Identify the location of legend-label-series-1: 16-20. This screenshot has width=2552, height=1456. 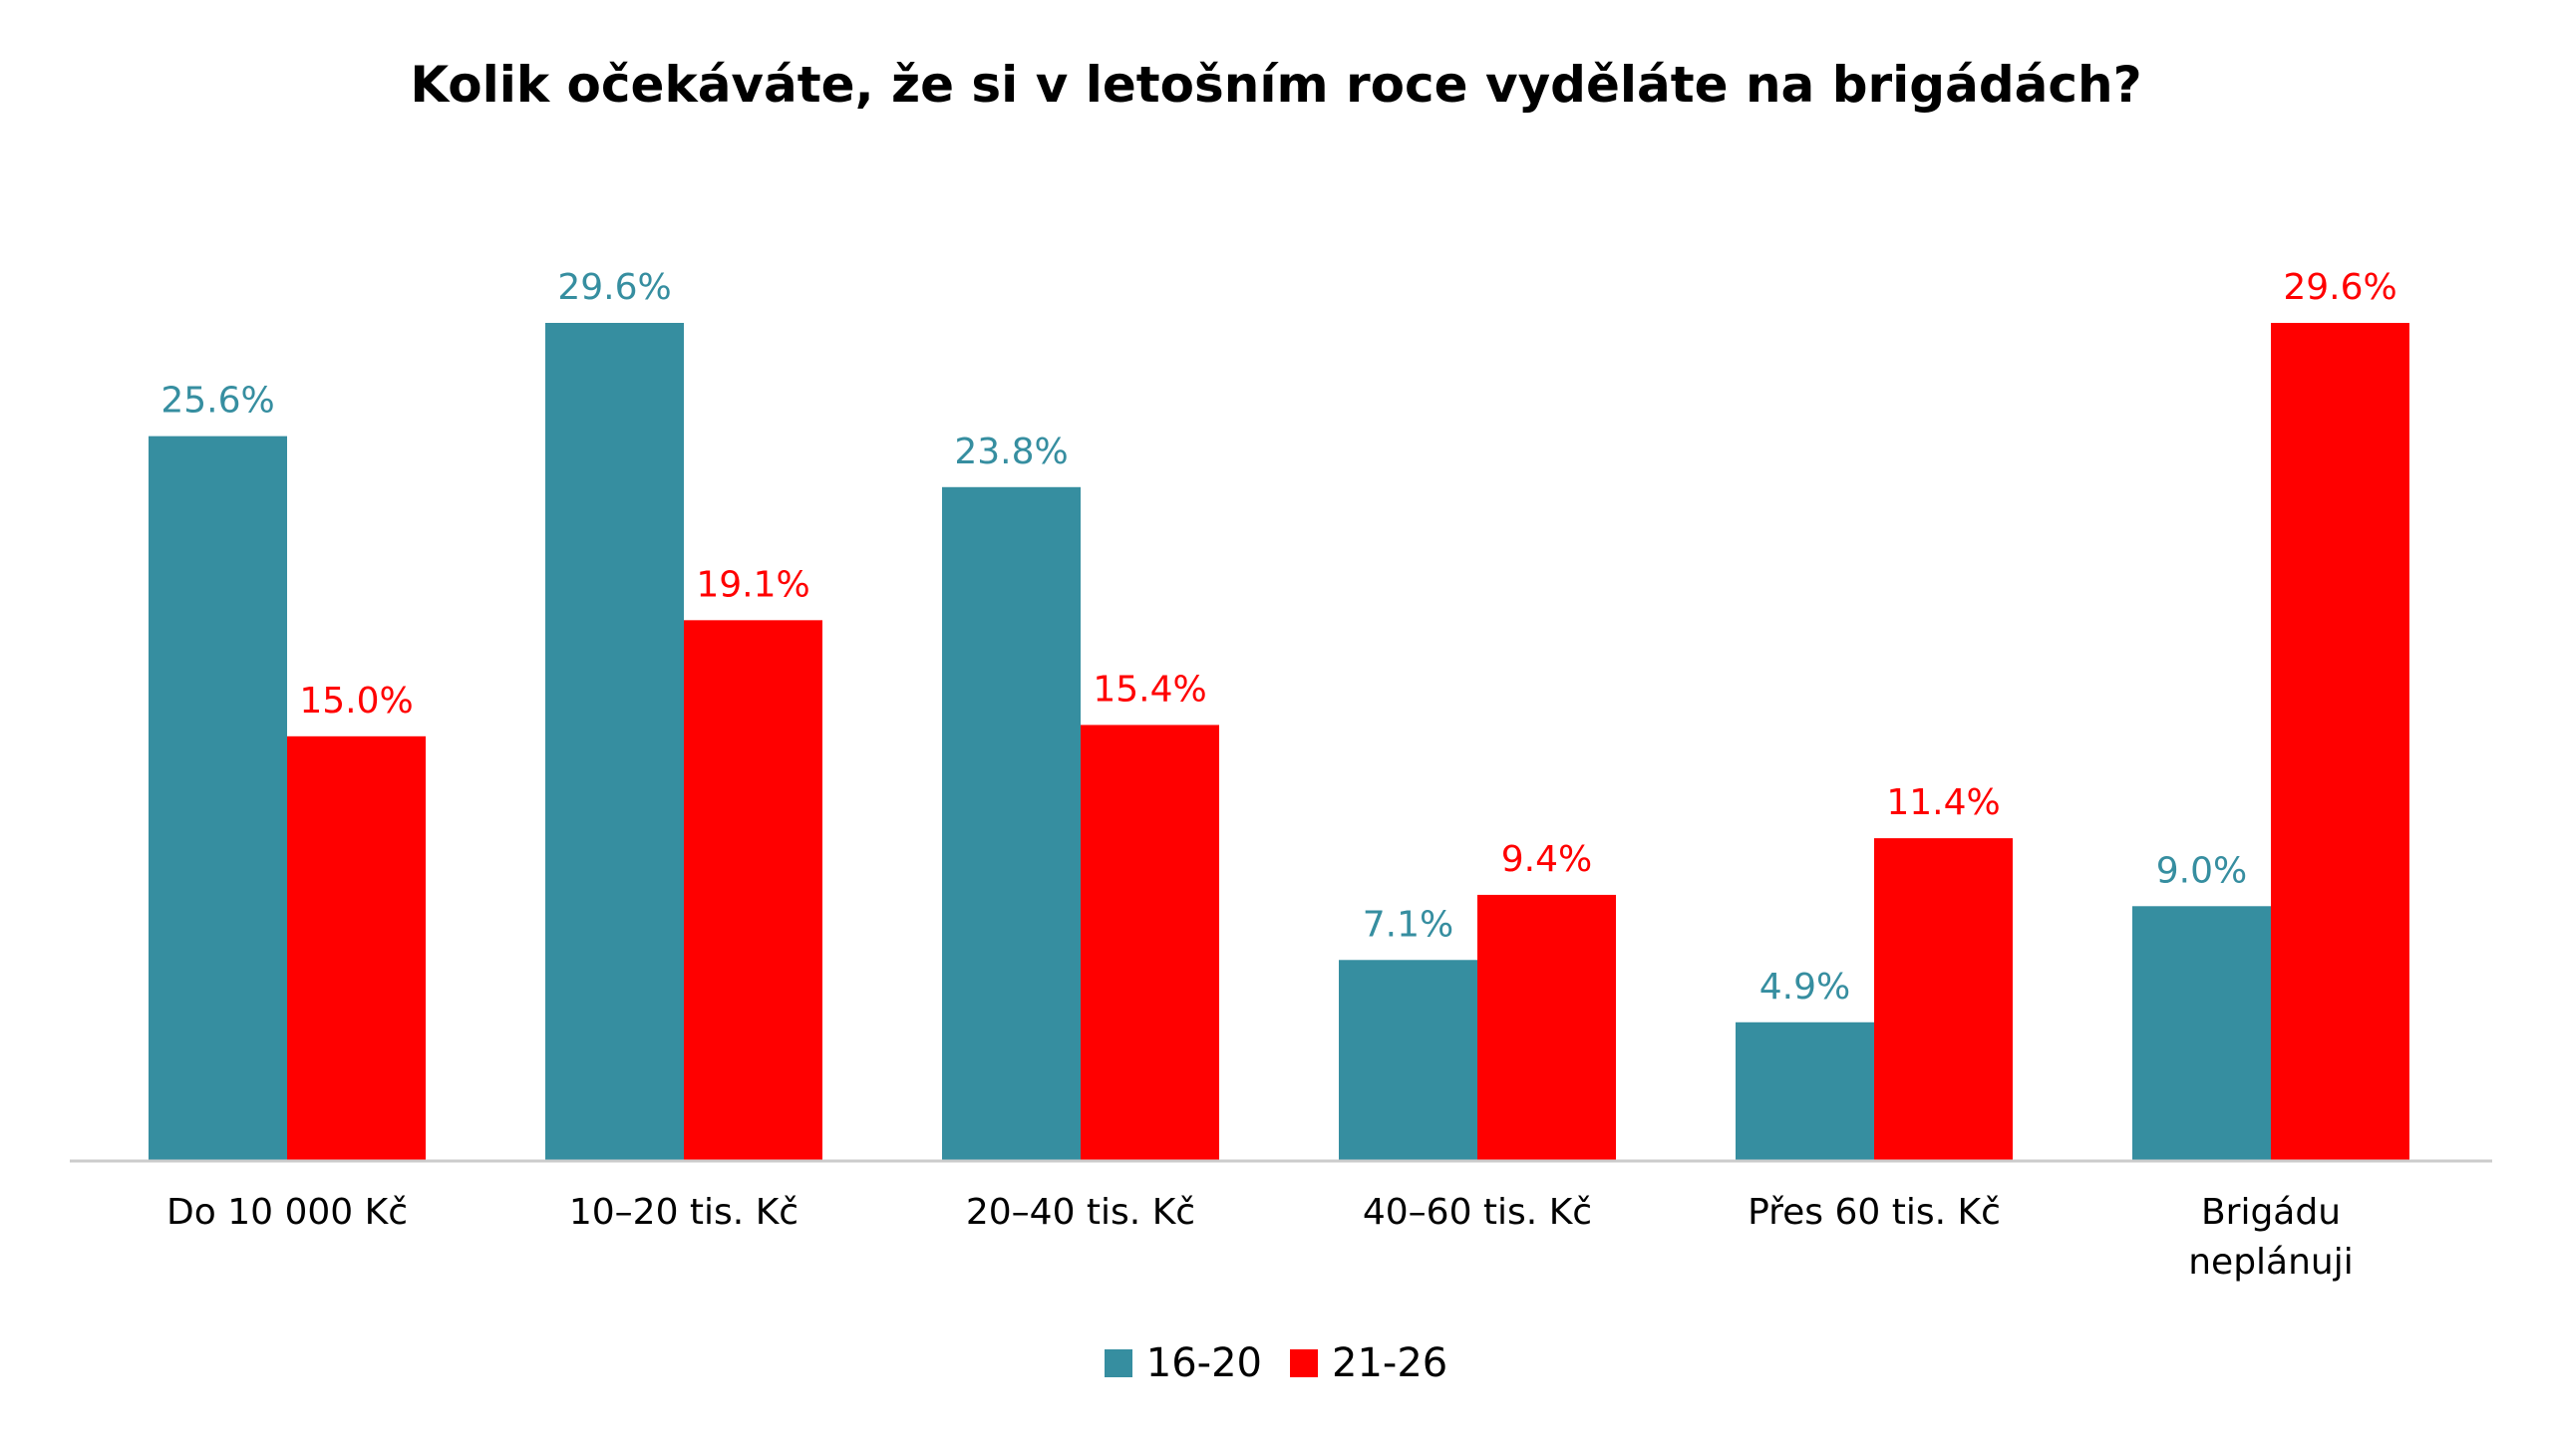
(1203, 1363).